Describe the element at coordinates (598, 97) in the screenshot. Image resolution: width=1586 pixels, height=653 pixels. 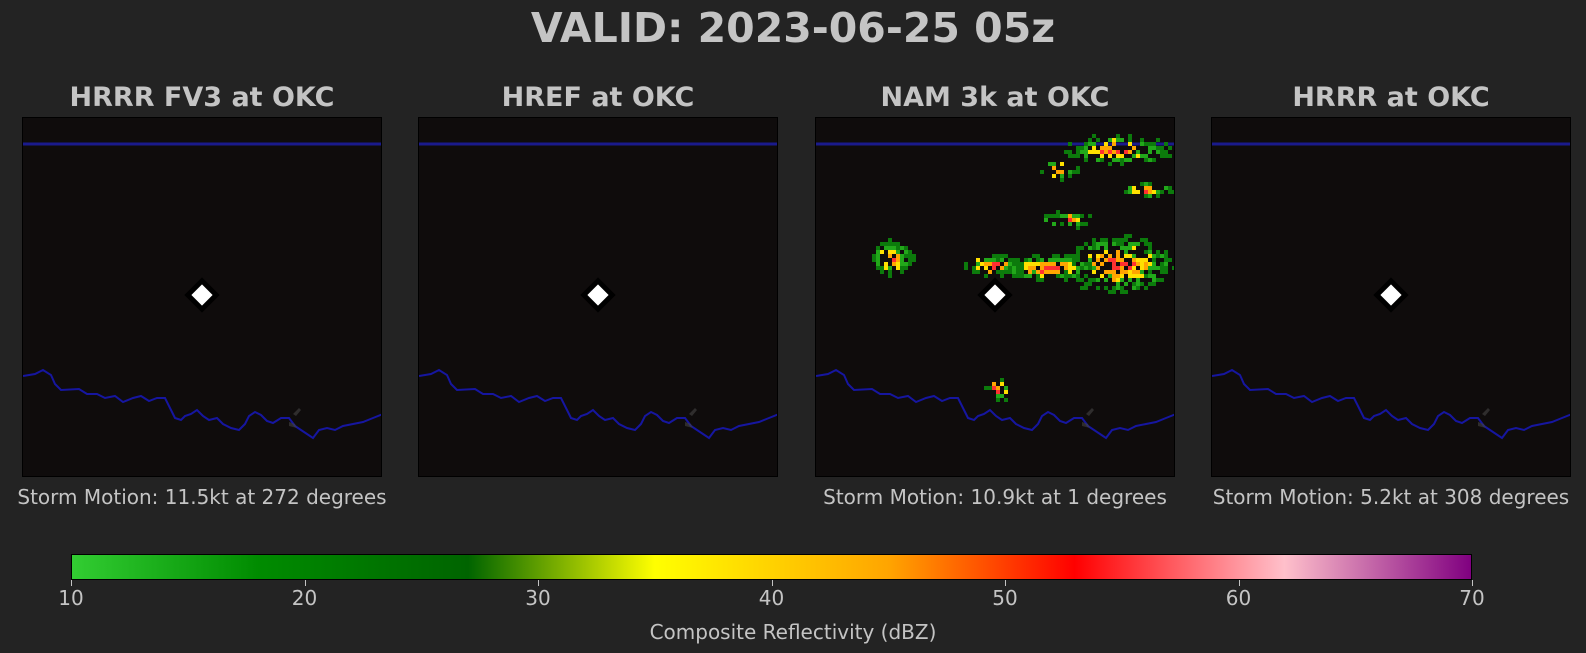
I see `panel-title-href: HREF at OKC` at that location.